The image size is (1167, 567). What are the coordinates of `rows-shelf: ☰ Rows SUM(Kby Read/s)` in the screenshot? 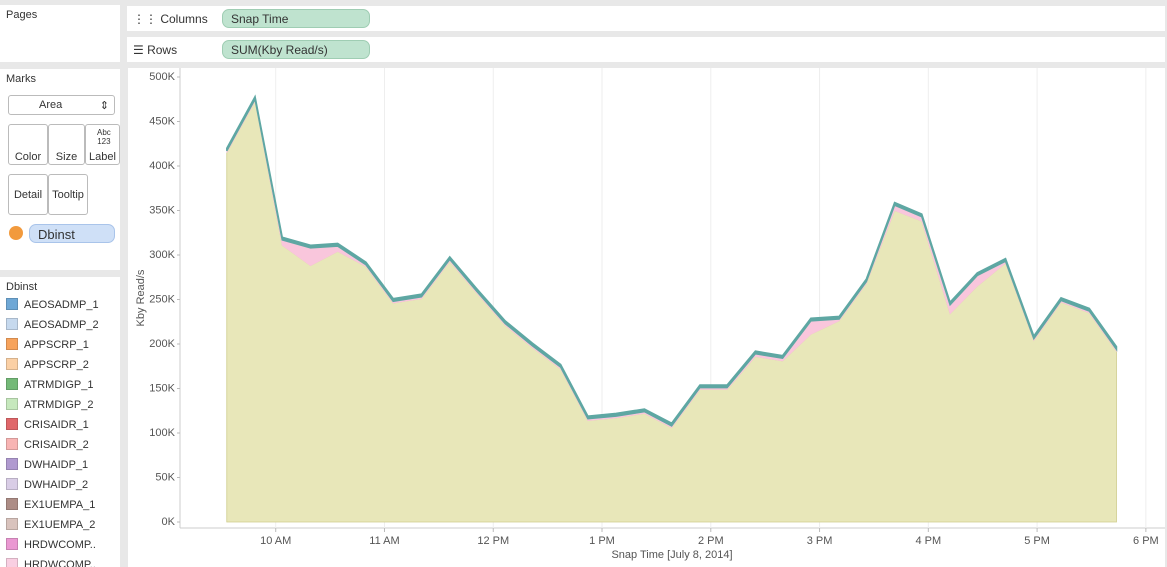 It's located at (646, 49).